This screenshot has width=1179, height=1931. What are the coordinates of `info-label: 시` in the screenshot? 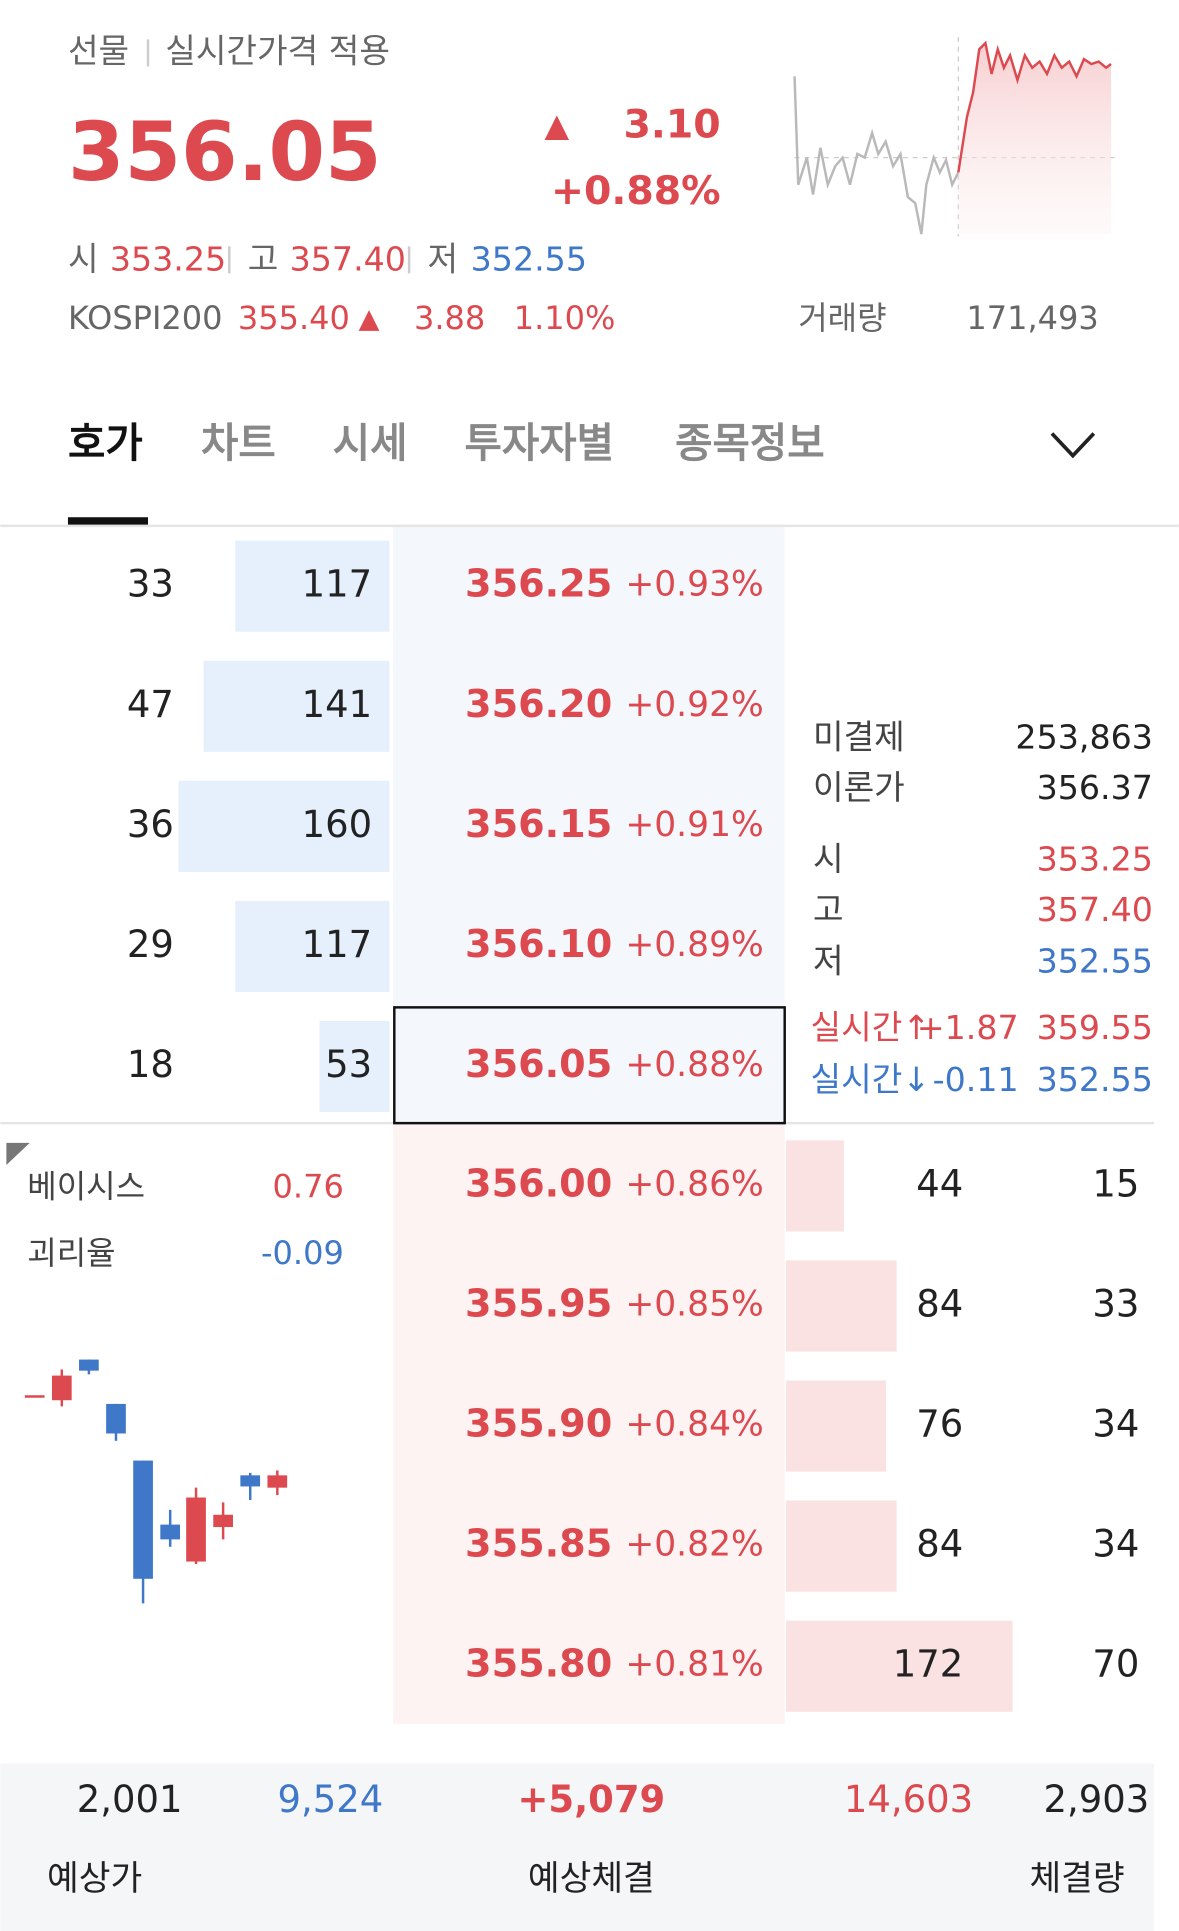 It's located at (828, 858).